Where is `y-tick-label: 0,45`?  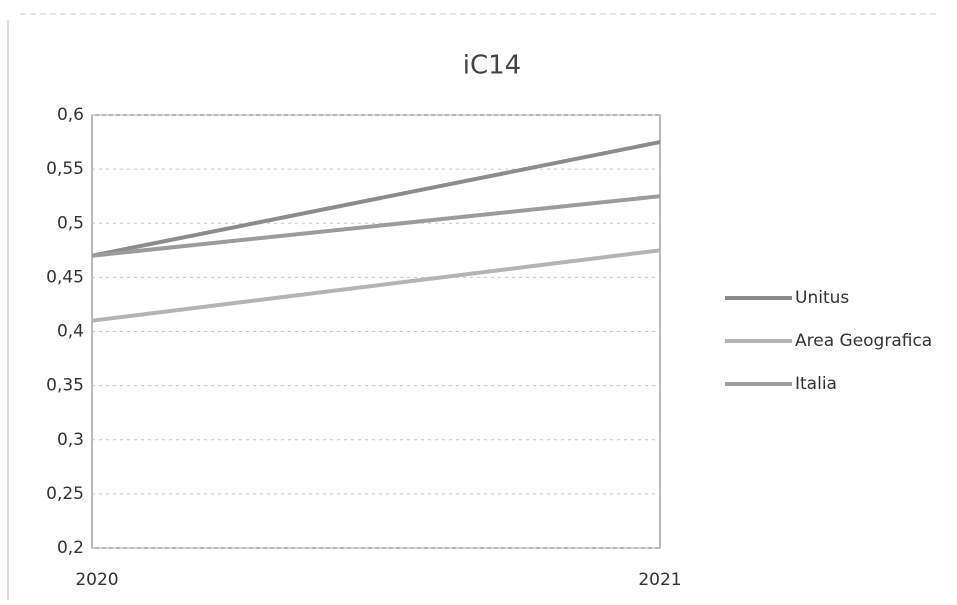 y-tick-label: 0,45 is located at coordinates (65, 277).